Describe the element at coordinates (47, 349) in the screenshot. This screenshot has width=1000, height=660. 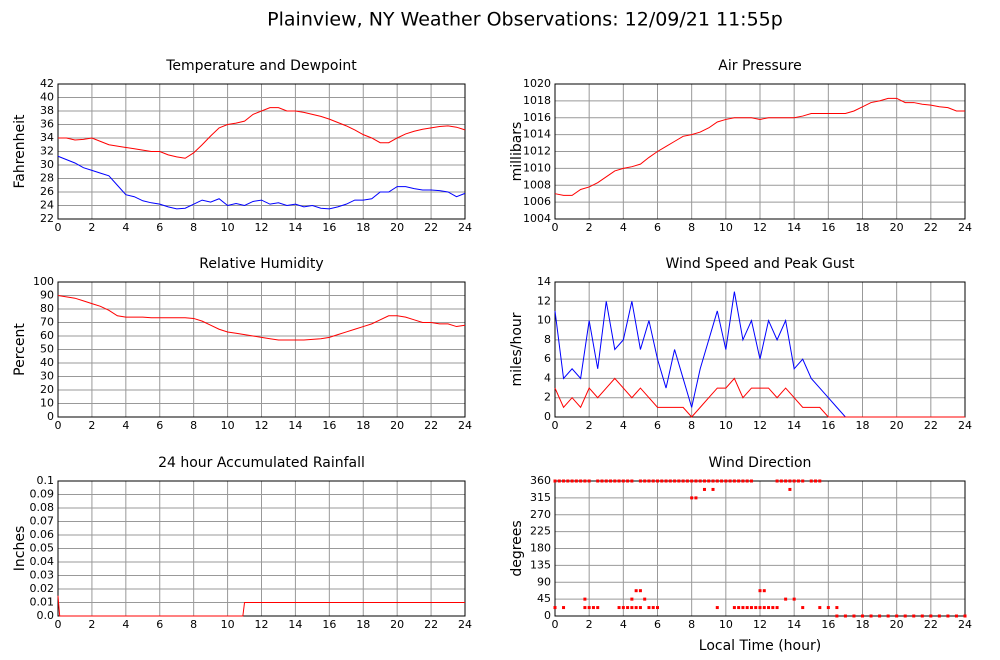
I see `y-tick-label: 50` at that location.